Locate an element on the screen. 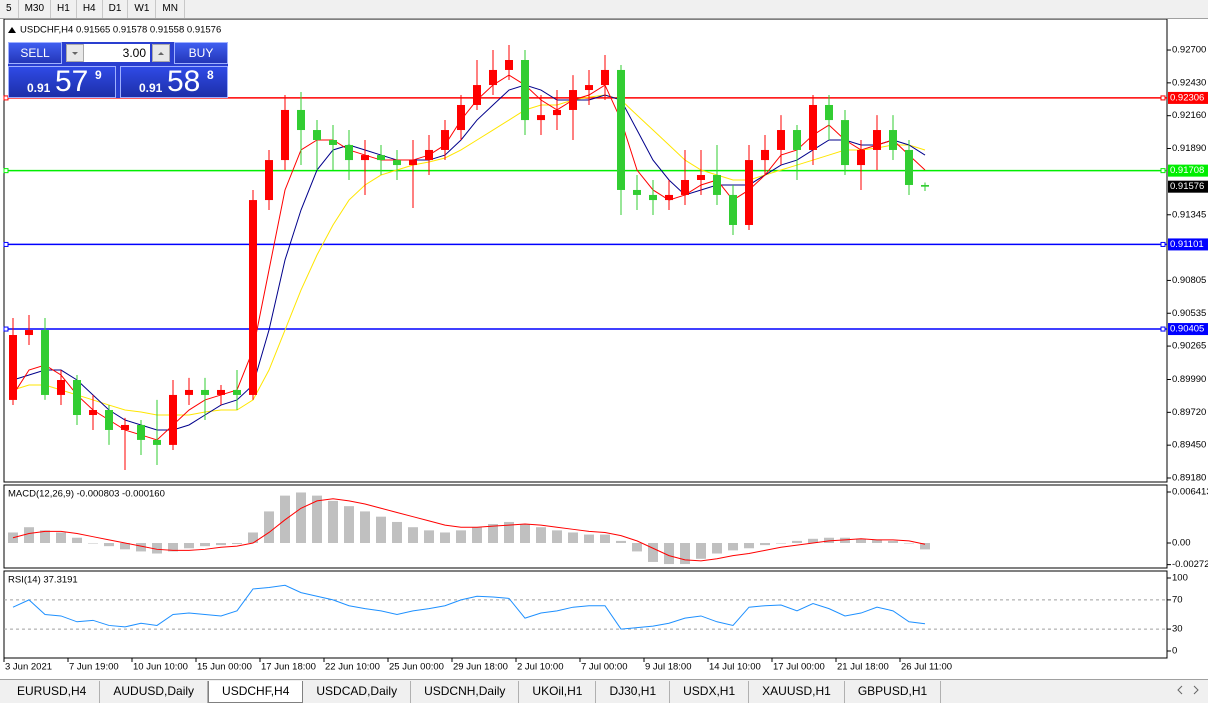 This screenshot has height=703, width=1208. collapse-icon is located at coordinates (12, 30).